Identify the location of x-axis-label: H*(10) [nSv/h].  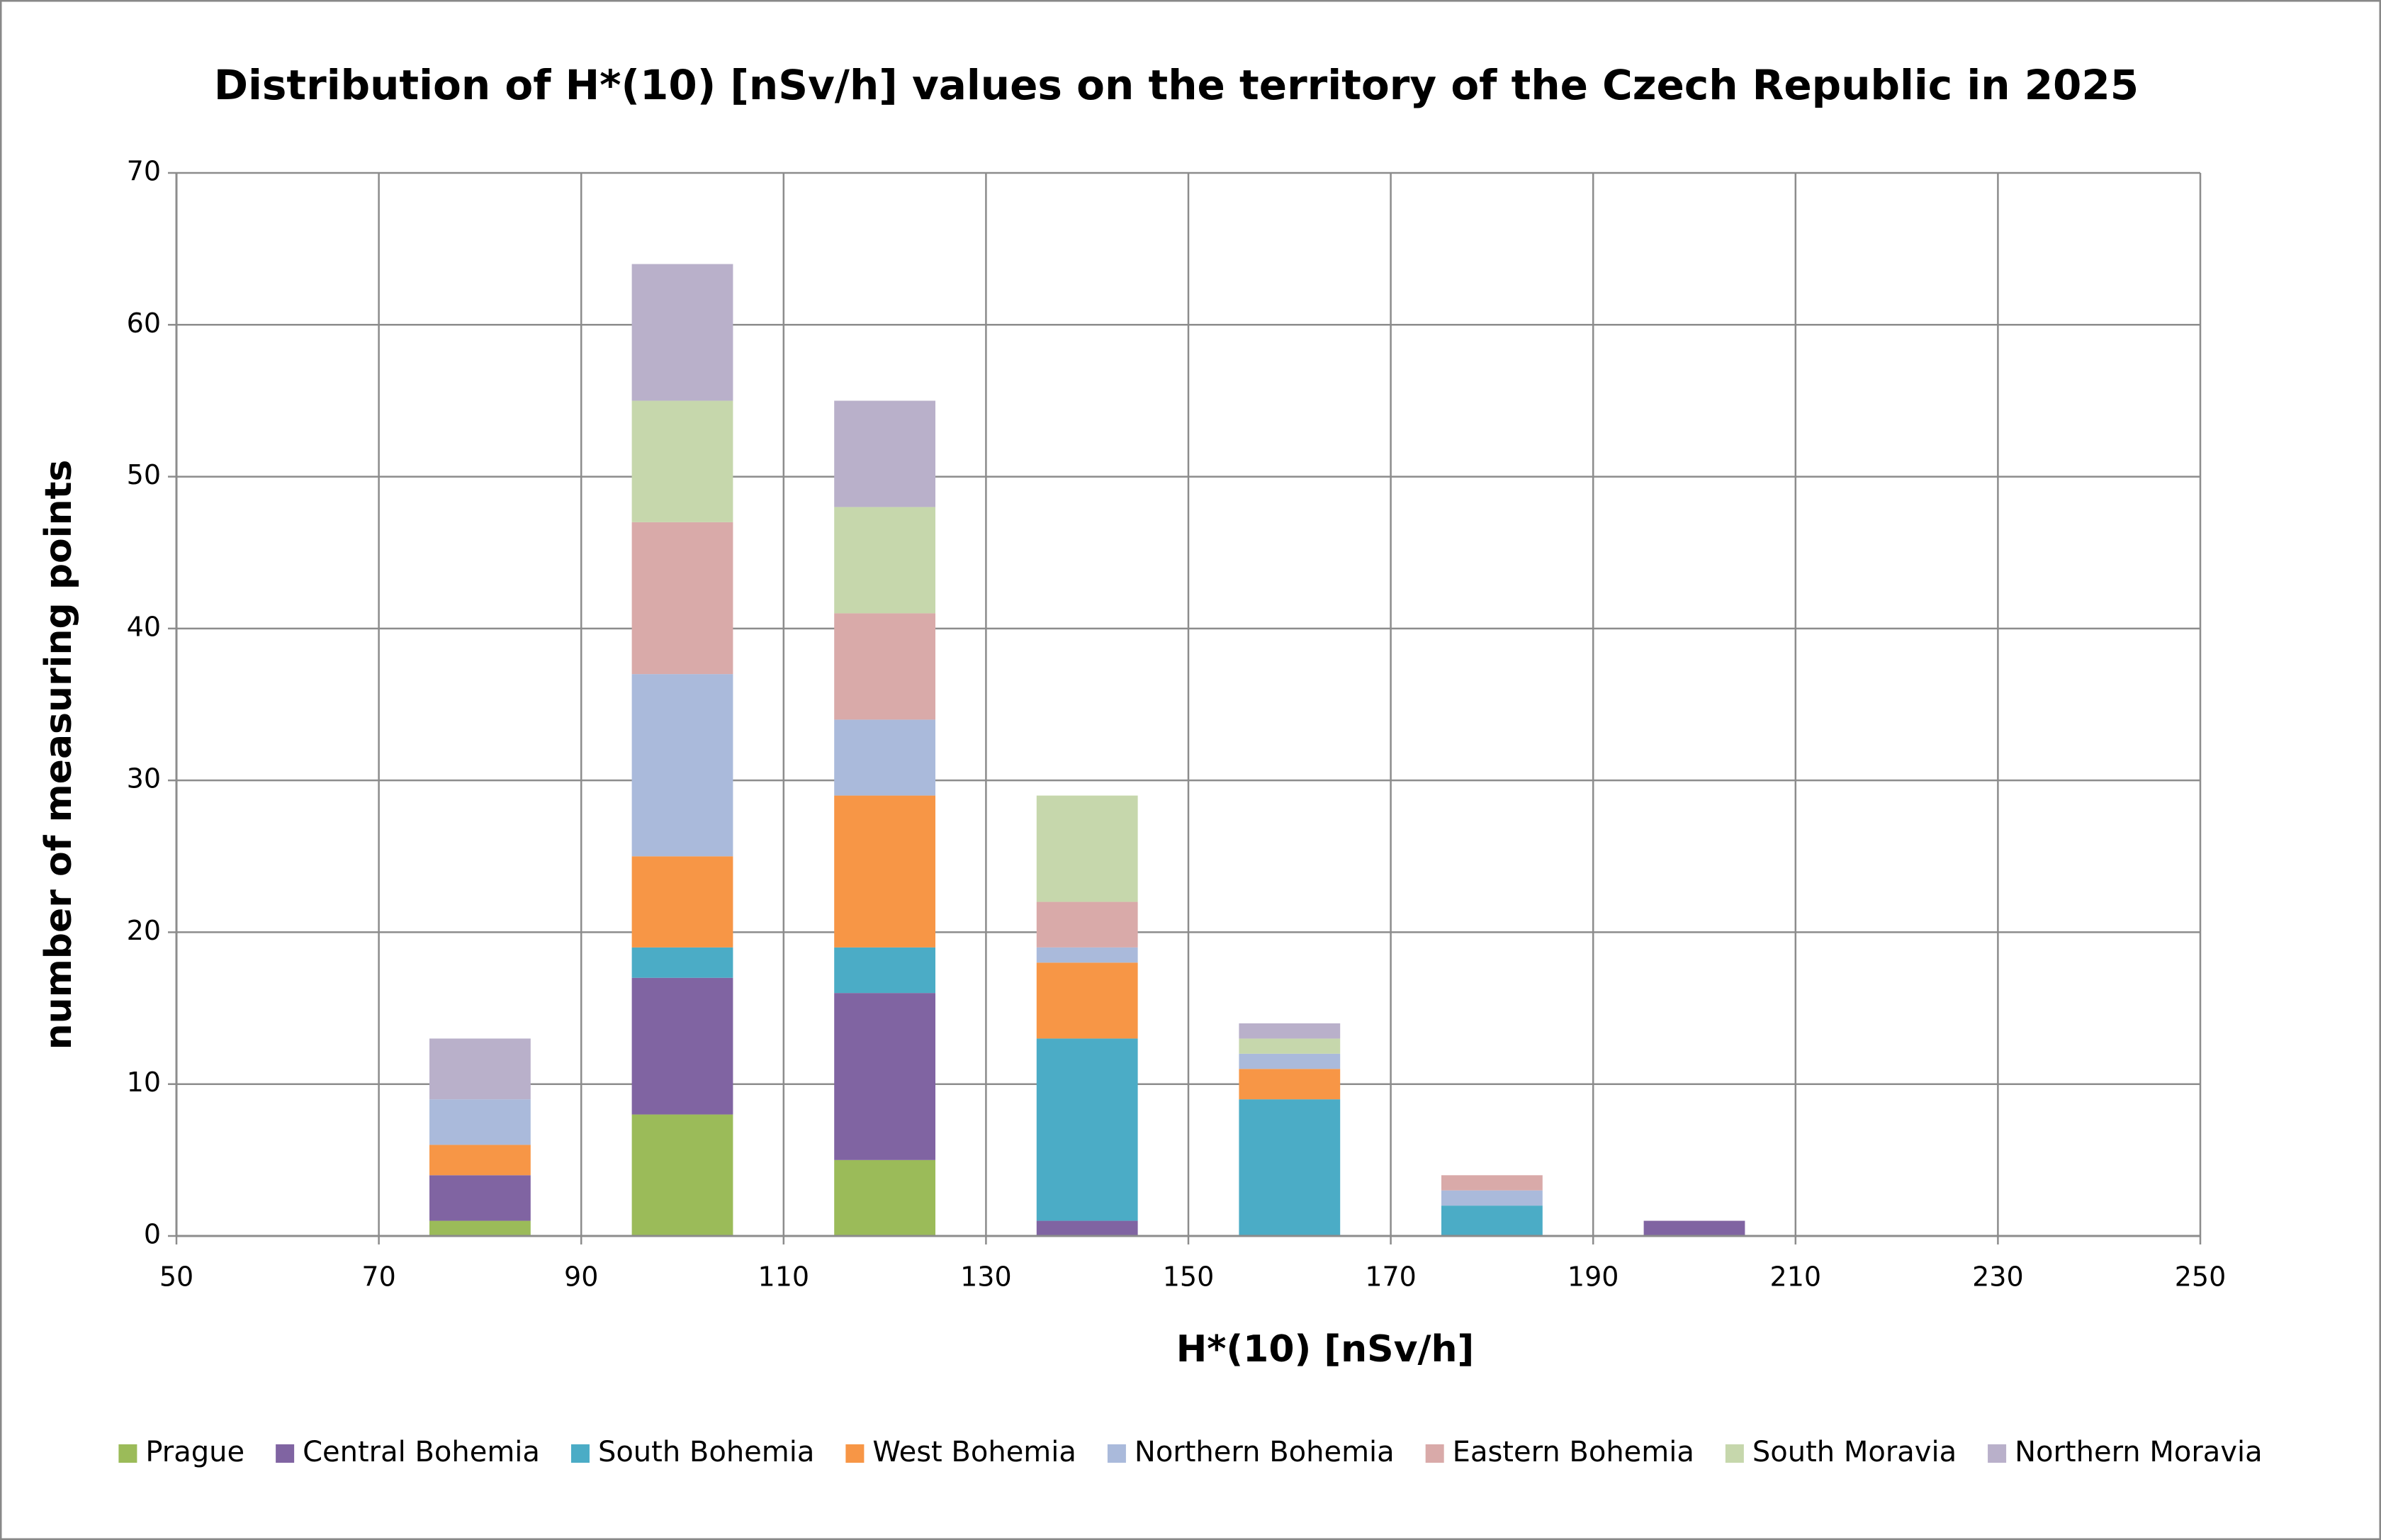
(1325, 1350).